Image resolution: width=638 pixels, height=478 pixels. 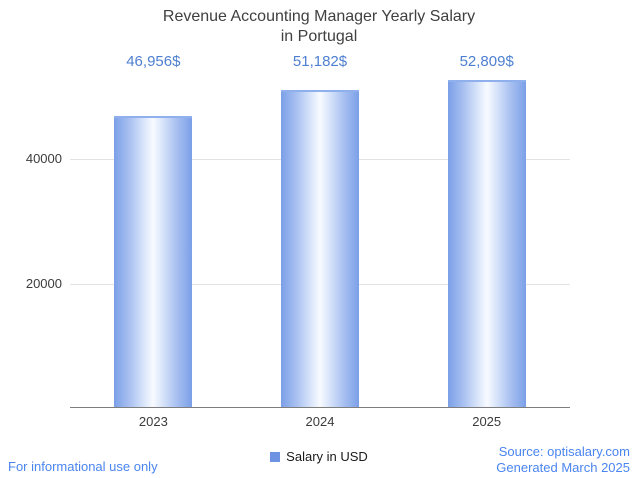 I want to click on x-axis-labels-row: 2023 2024 2025, so click(x=320, y=421).